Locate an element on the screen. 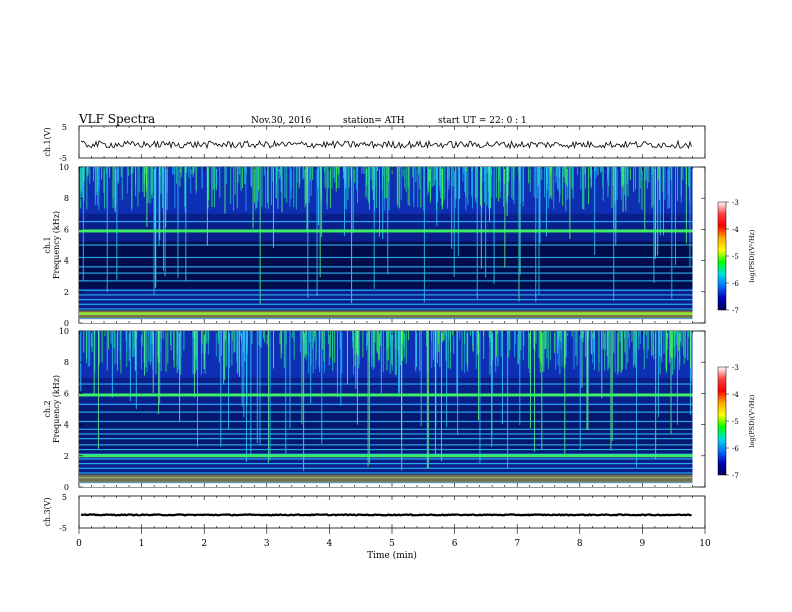  spectrogram-band is located at coordinates (386, 459).